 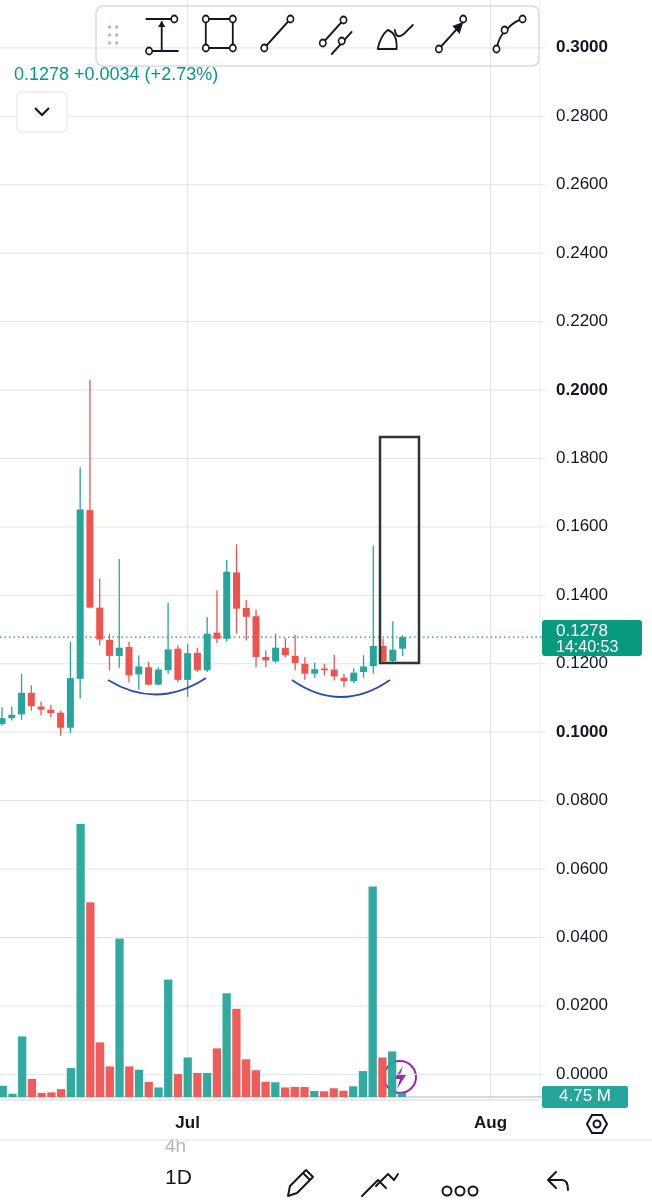 What do you see at coordinates (585, 1096) in the screenshot?
I see `text: 4.75 M` at bounding box center [585, 1096].